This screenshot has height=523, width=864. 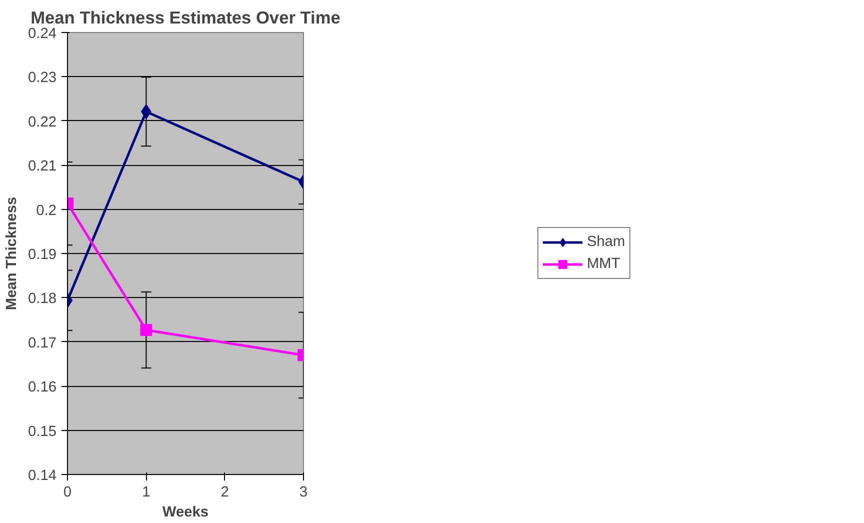 I want to click on y-tick-label: 0.16, so click(x=42, y=388).